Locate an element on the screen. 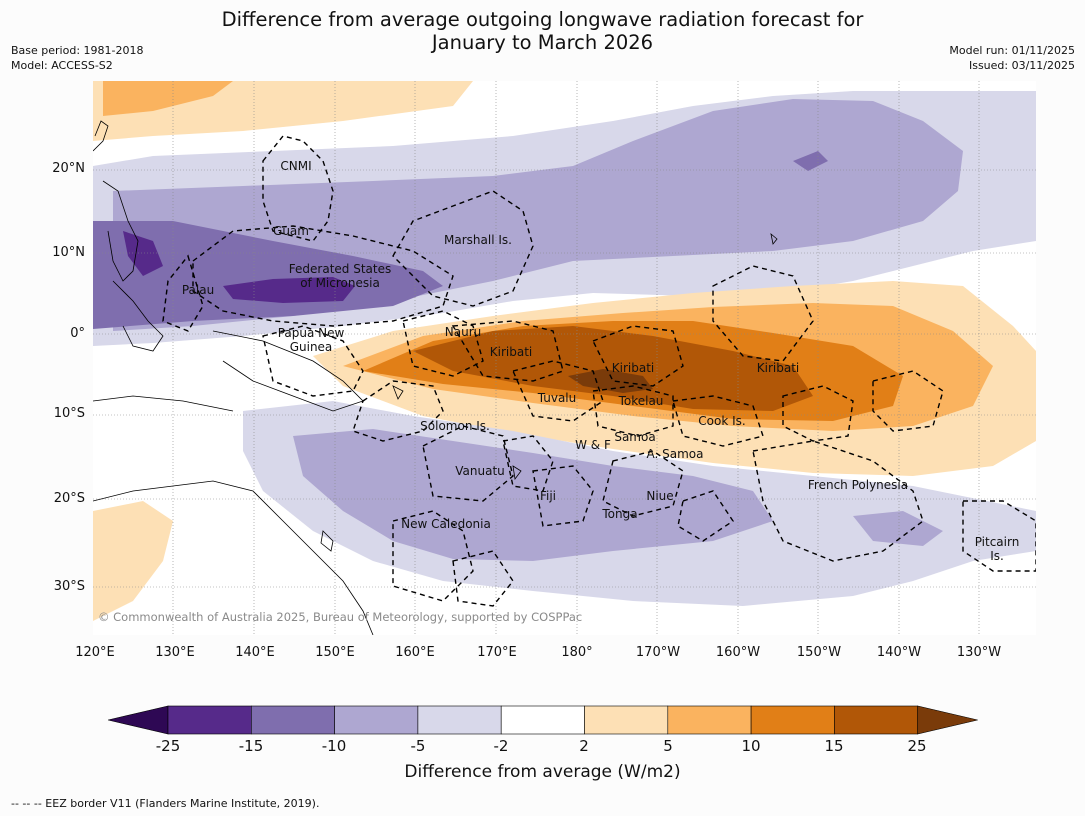 This screenshot has height=816, width=1085. issued-date: Issued: 03/11/2025 is located at coordinates (1021, 65).